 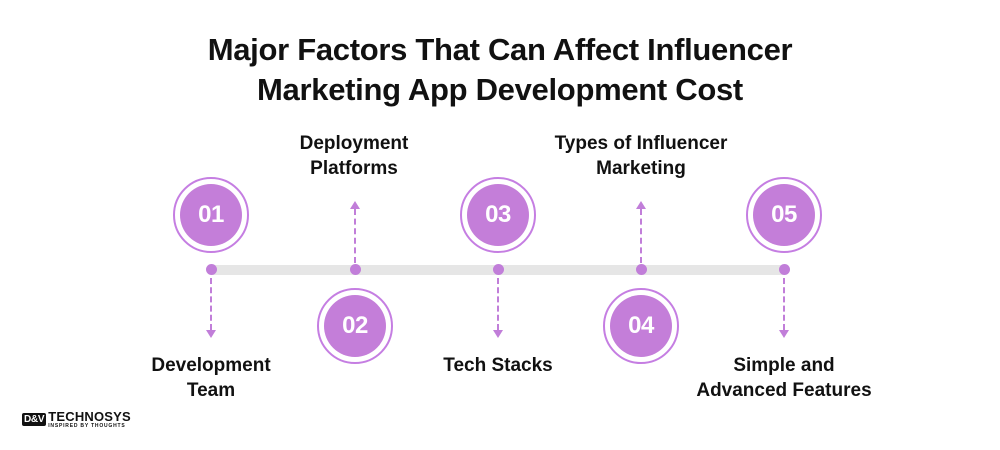 What do you see at coordinates (211, 365) in the screenshot?
I see `step-label-1-line-1: Development` at bounding box center [211, 365].